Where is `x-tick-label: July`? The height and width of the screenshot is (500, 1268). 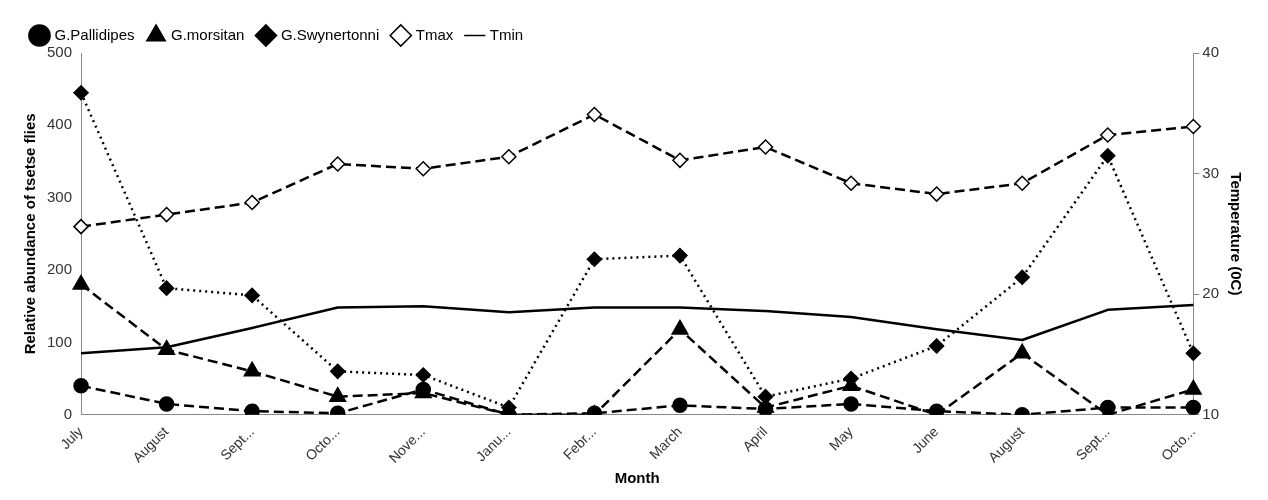 x-tick-label: July is located at coordinates (71, 438).